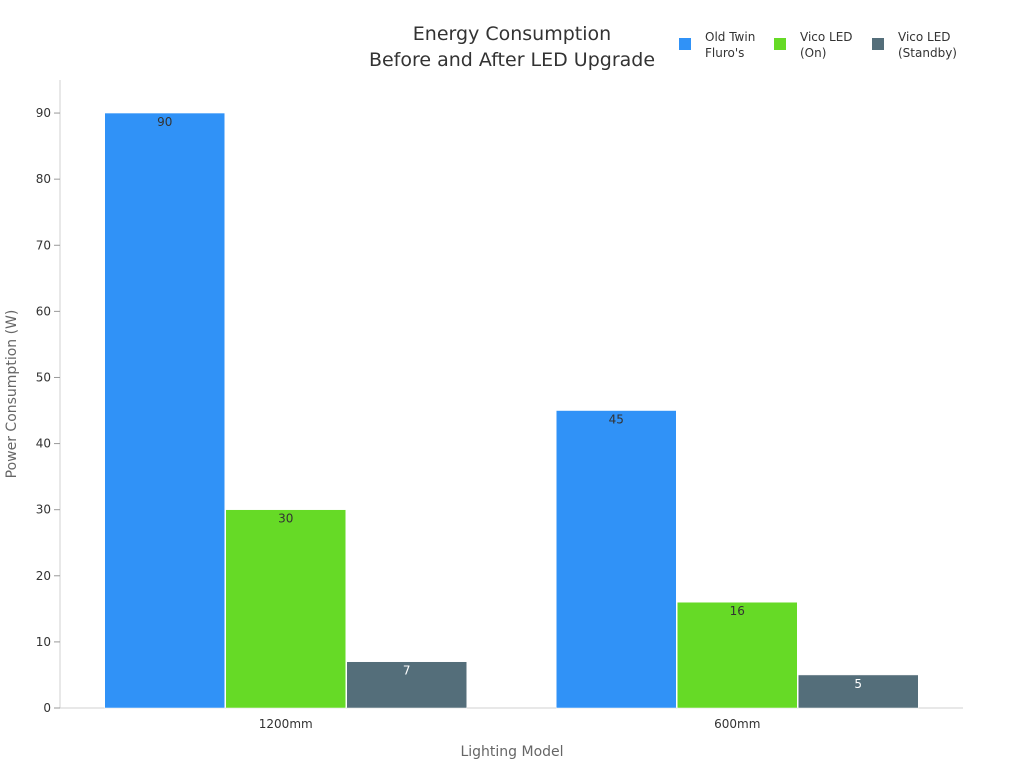  I want to click on y-tick-label: 10, so click(43, 642).